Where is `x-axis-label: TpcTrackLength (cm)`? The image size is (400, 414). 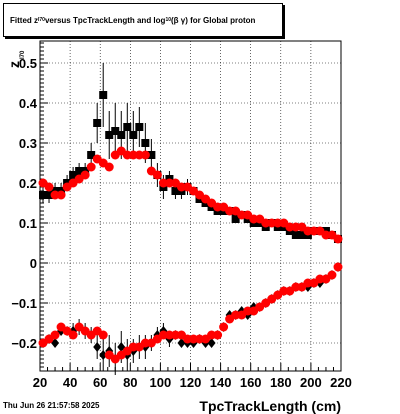 x-axis-label: TpcTrackLength (cm) is located at coordinates (270, 406).